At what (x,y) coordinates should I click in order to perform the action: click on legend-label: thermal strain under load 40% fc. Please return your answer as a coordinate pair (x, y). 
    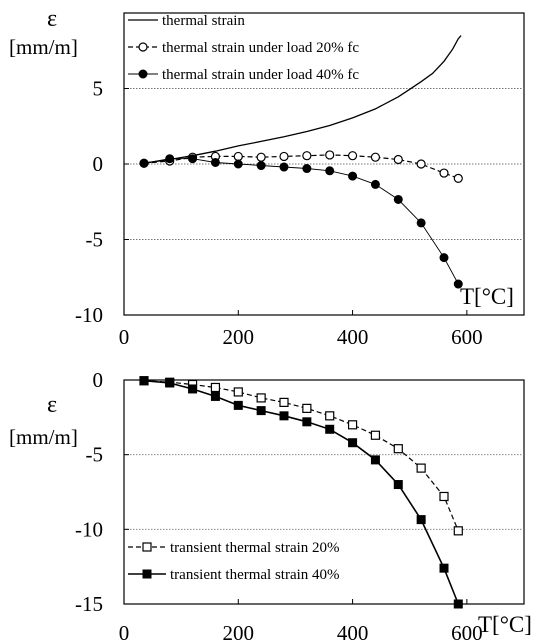
    Looking at the image, I should click on (260, 75).